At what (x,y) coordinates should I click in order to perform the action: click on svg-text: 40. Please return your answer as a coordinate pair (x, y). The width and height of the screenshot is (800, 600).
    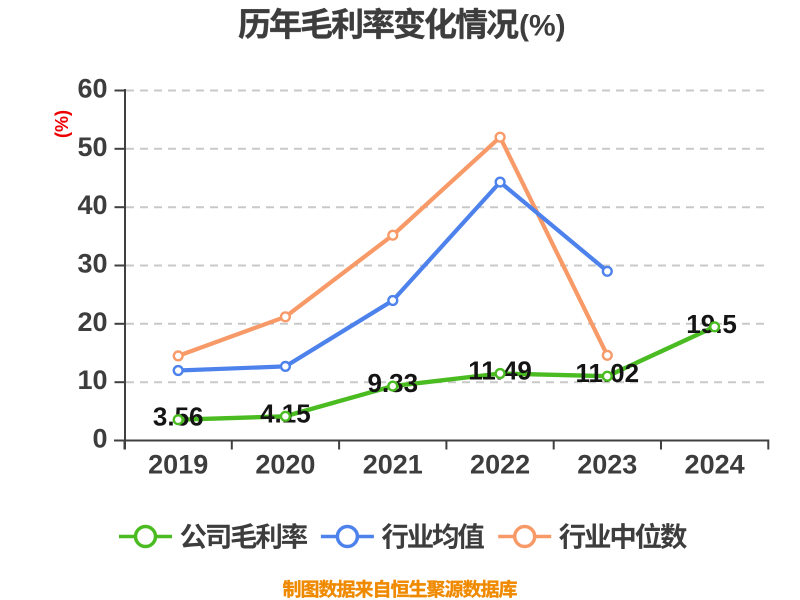
    Looking at the image, I should click on (92, 205).